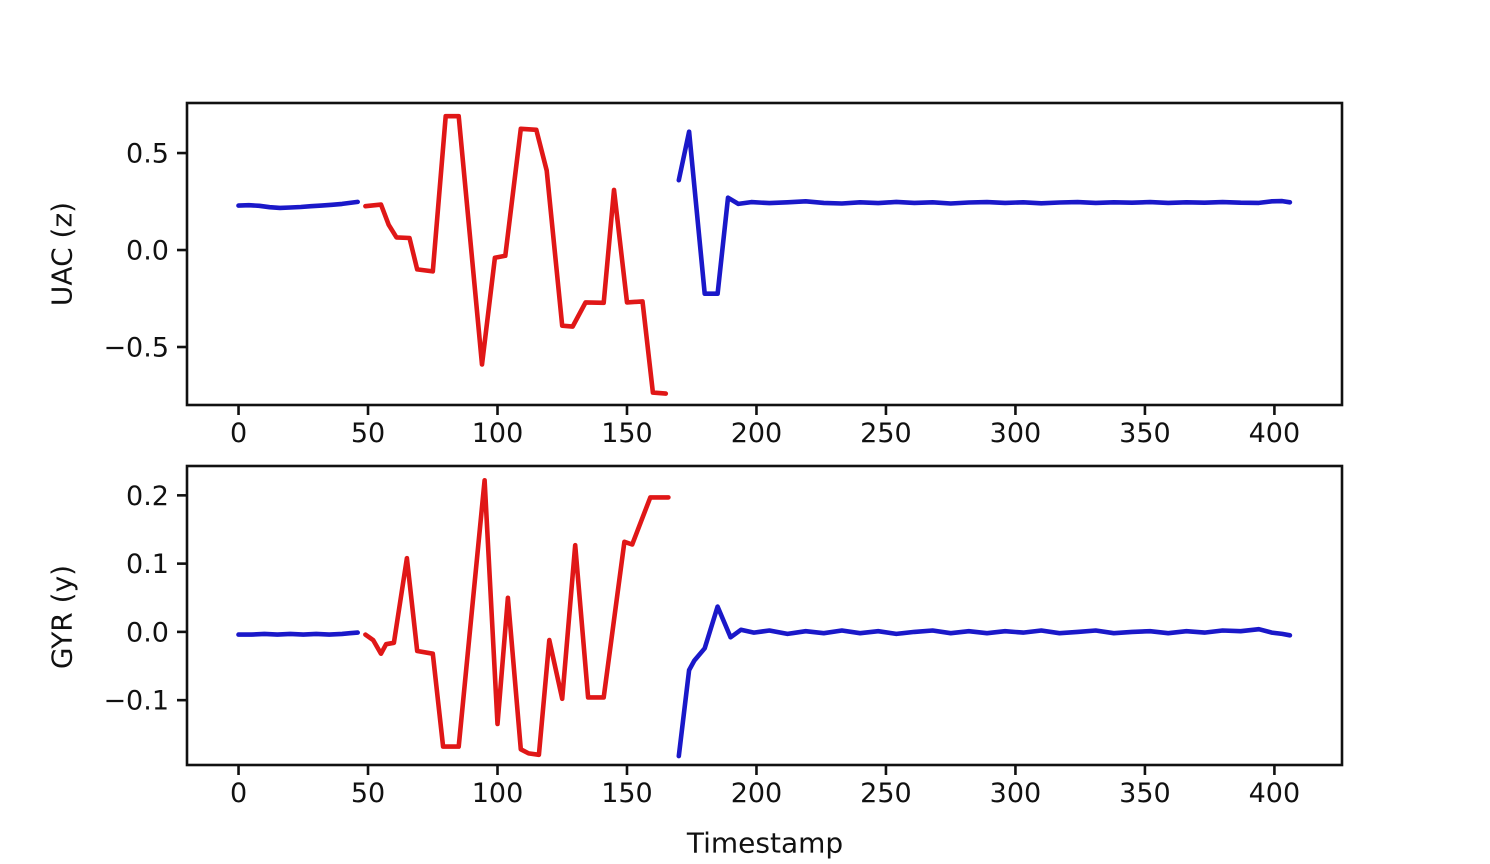  Describe the element at coordinates (517, 618) in the screenshot. I see `gyr-y-anomaly-line` at that location.